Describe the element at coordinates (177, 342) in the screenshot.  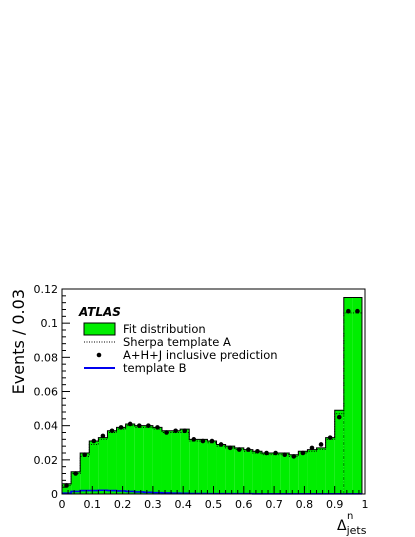
I see `legend-label-sherpa: Sherpa template A` at that location.